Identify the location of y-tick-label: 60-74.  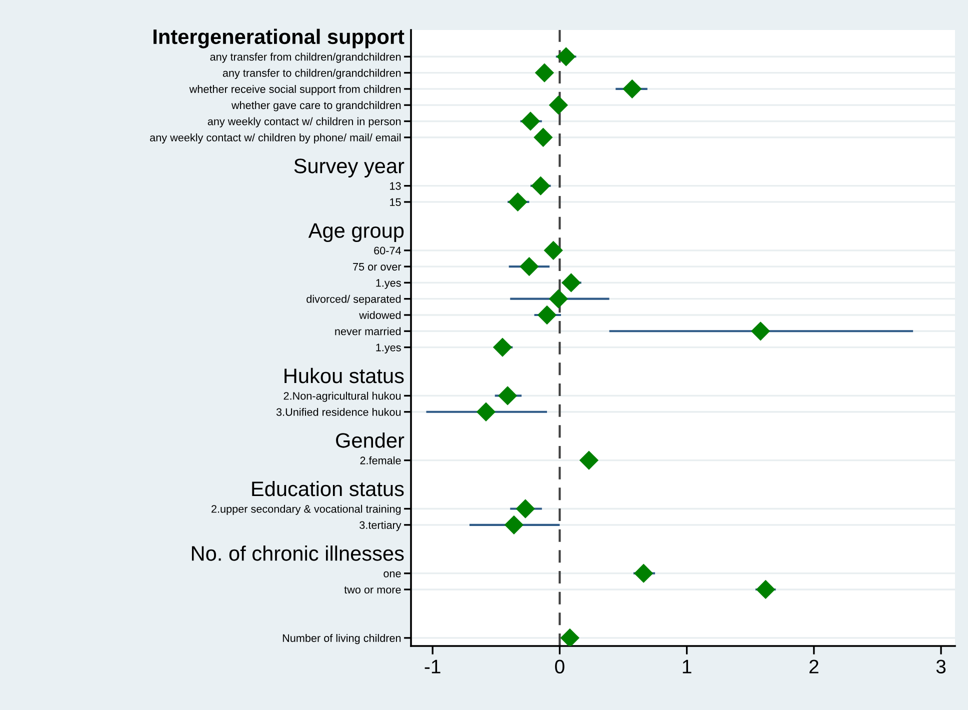
(387, 250).